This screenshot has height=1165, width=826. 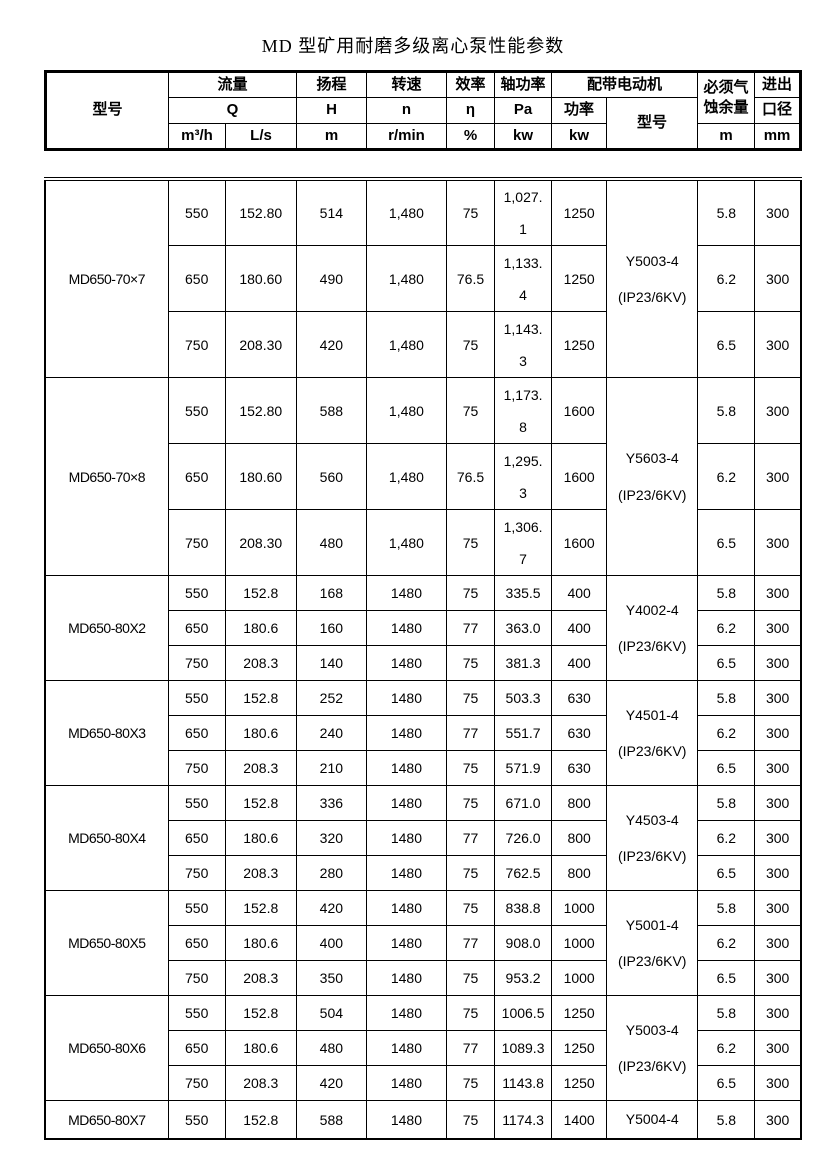 I want to click on cell-motor-power: 630, so click(x=579, y=768).